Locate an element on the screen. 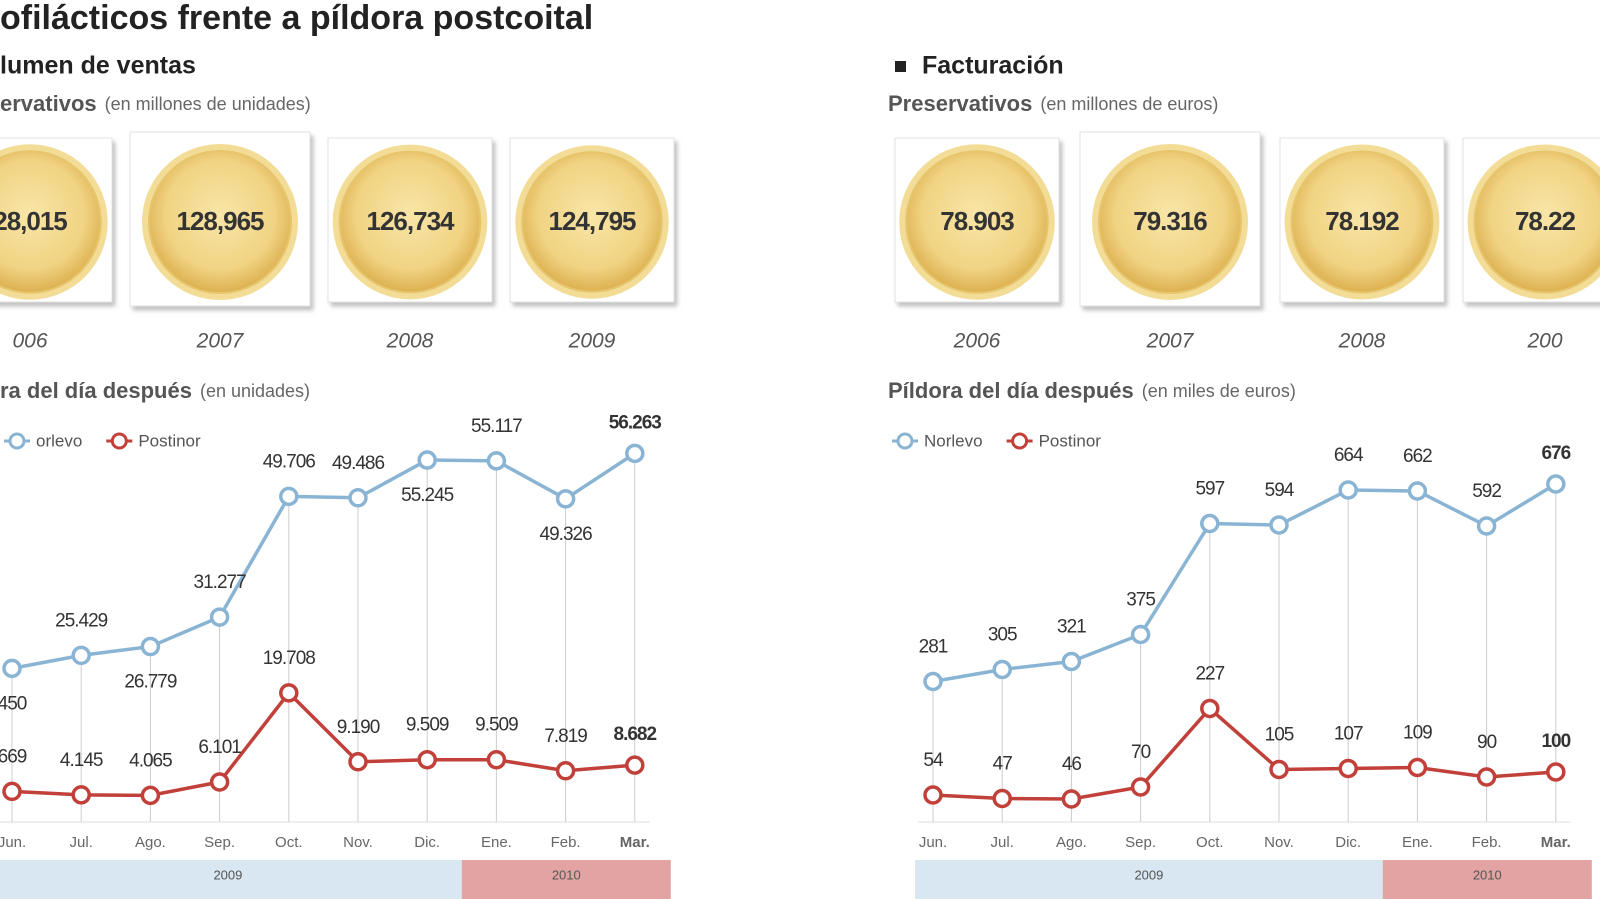  value-label: 49.706 is located at coordinates (289, 461).